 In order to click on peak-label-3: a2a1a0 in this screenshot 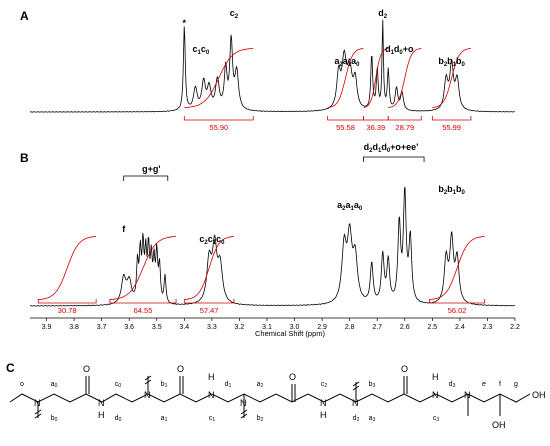, I will do `click(347, 62)`.